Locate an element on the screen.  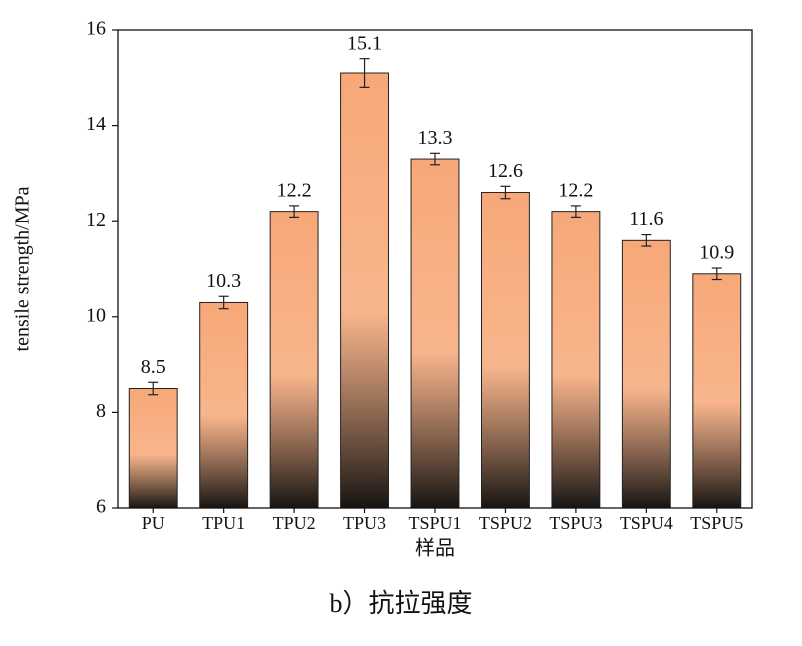
x-tick-label: TPU1 is located at coordinates (223, 523).